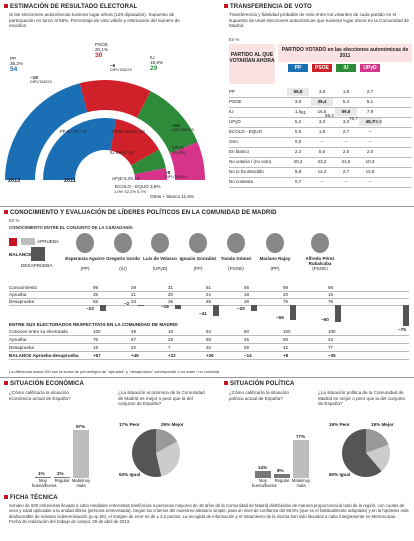 The image size is (414, 541). What do you see at coordinates (165, 307) in the screenshot?
I see `balance-label: −16` at bounding box center [165, 307].